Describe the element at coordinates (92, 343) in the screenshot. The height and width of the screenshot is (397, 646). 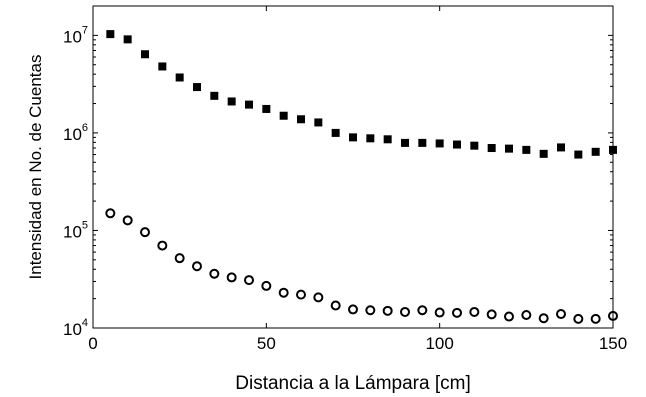
I see `x-tick-label: 0` at that location.